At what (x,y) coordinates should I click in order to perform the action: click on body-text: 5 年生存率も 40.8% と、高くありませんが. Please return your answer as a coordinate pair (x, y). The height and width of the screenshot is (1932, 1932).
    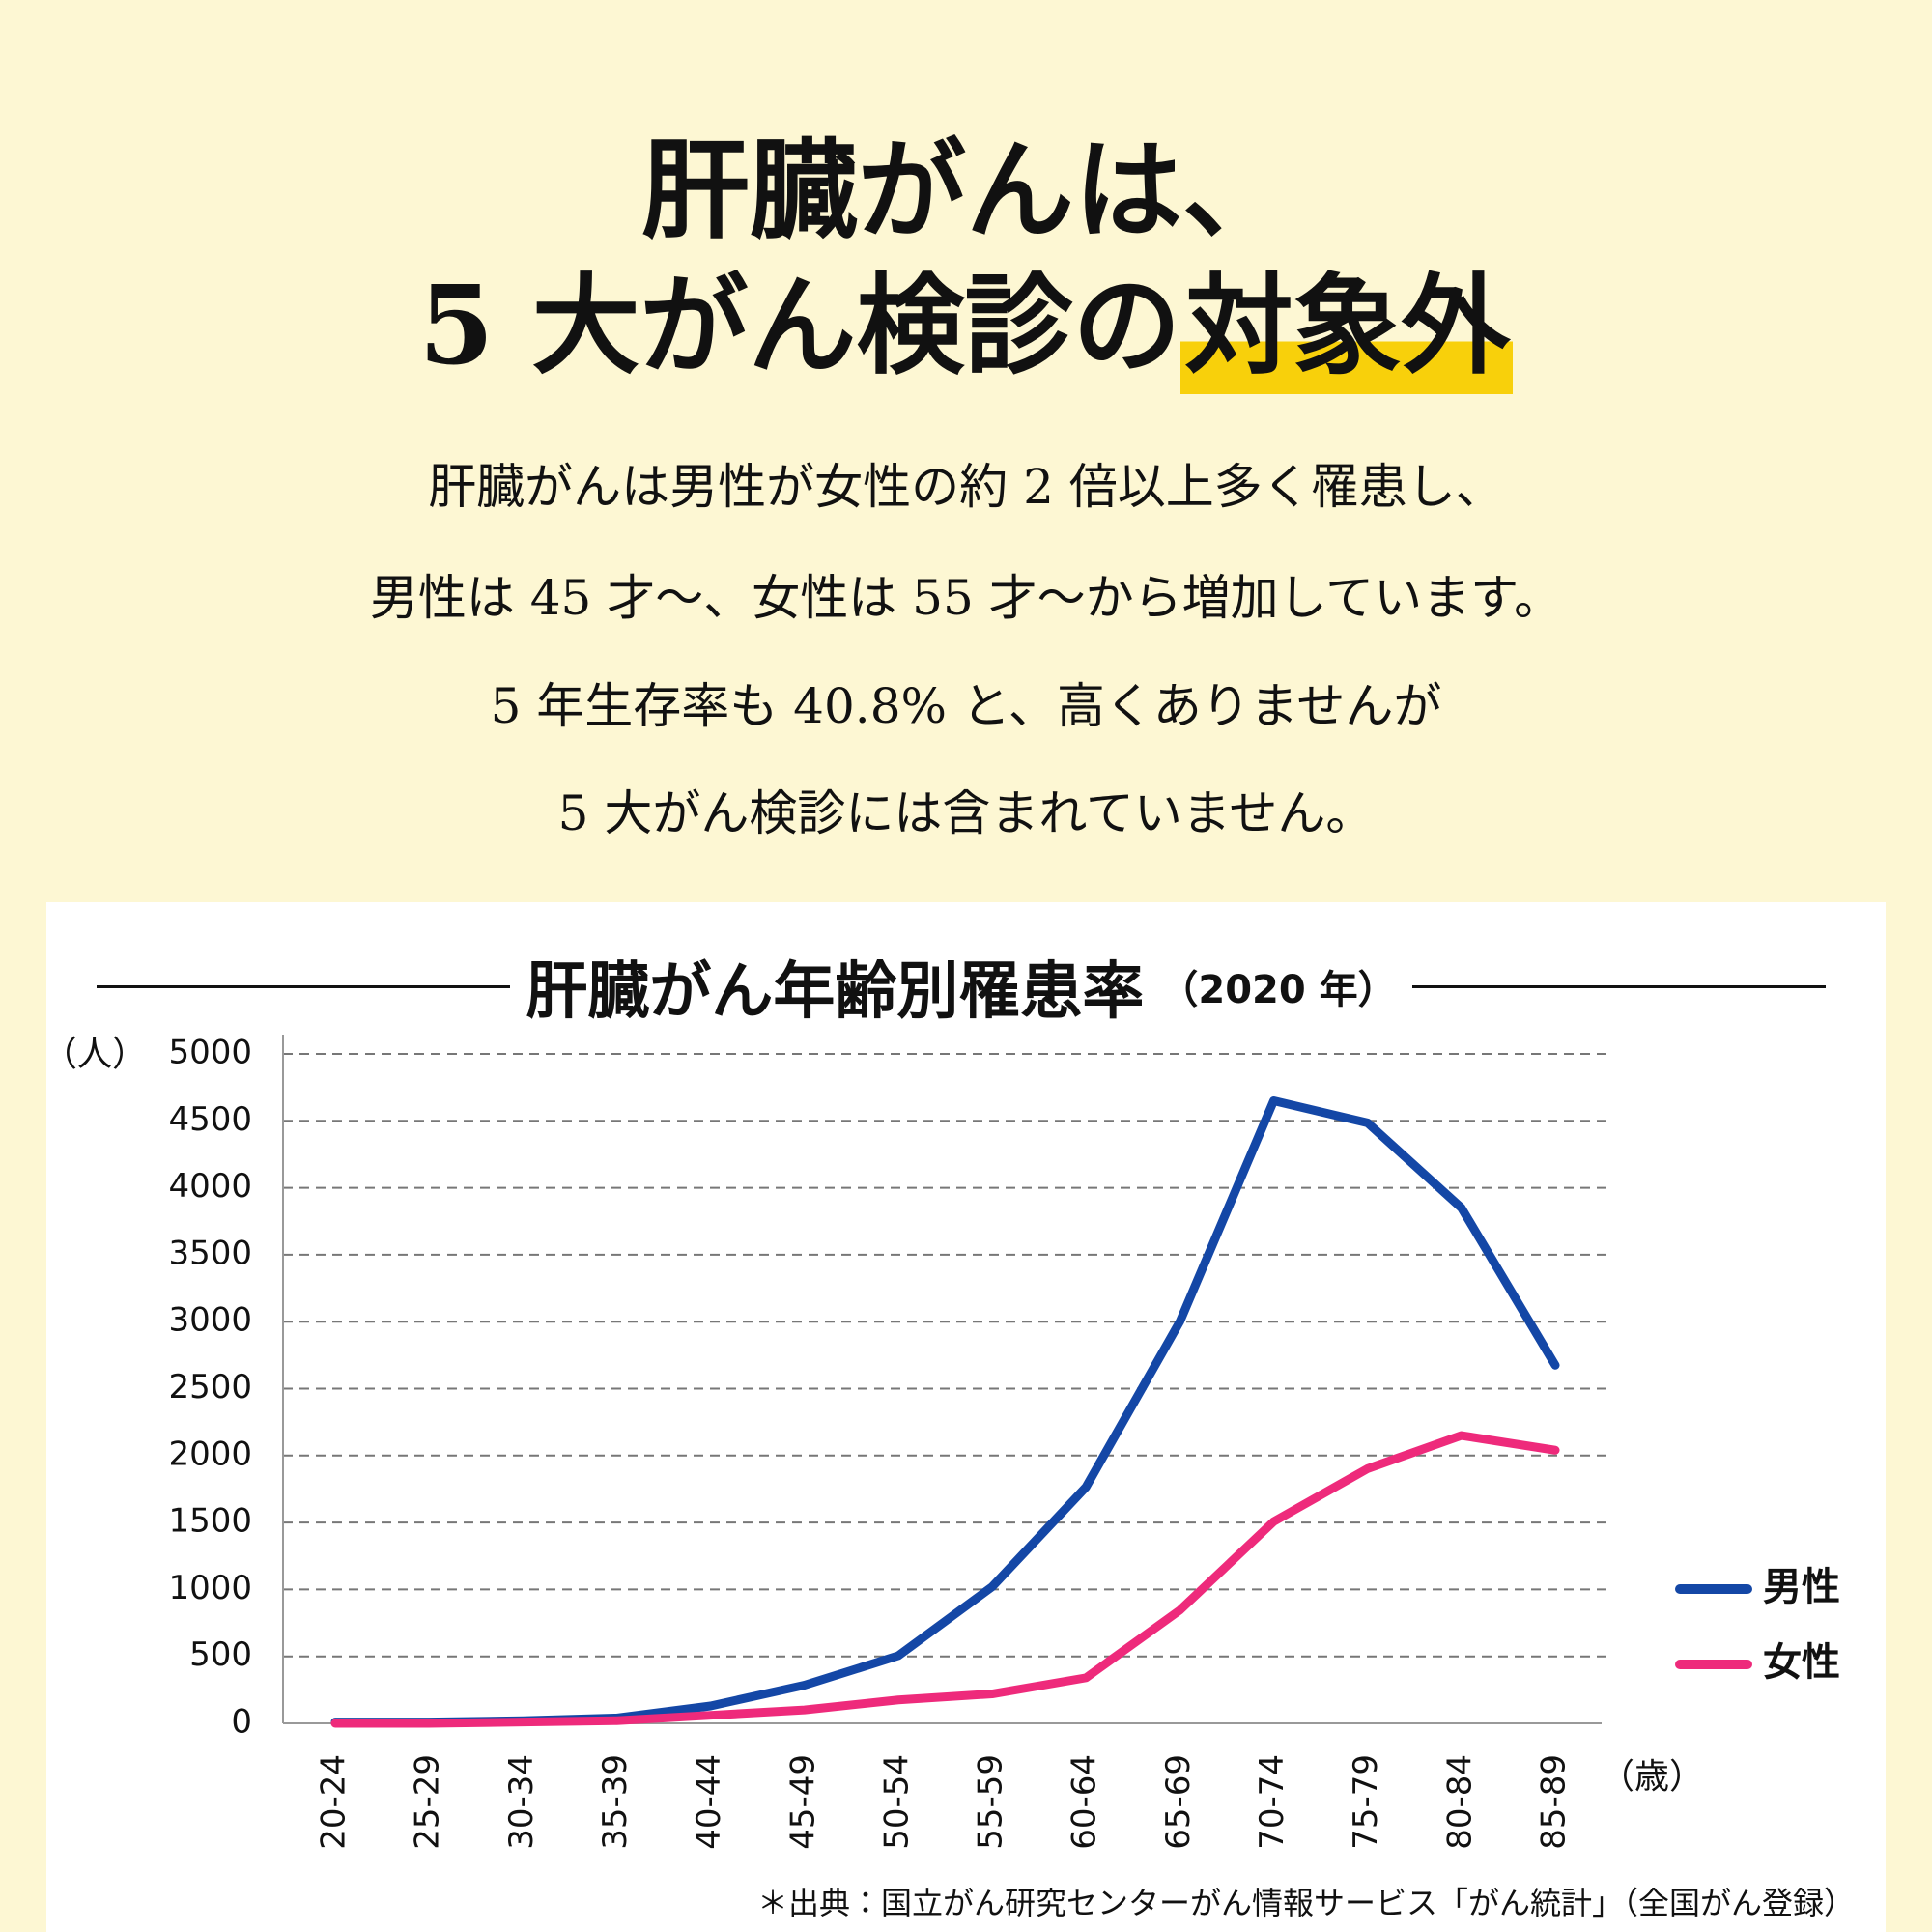
    Looking at the image, I should click on (966, 706).